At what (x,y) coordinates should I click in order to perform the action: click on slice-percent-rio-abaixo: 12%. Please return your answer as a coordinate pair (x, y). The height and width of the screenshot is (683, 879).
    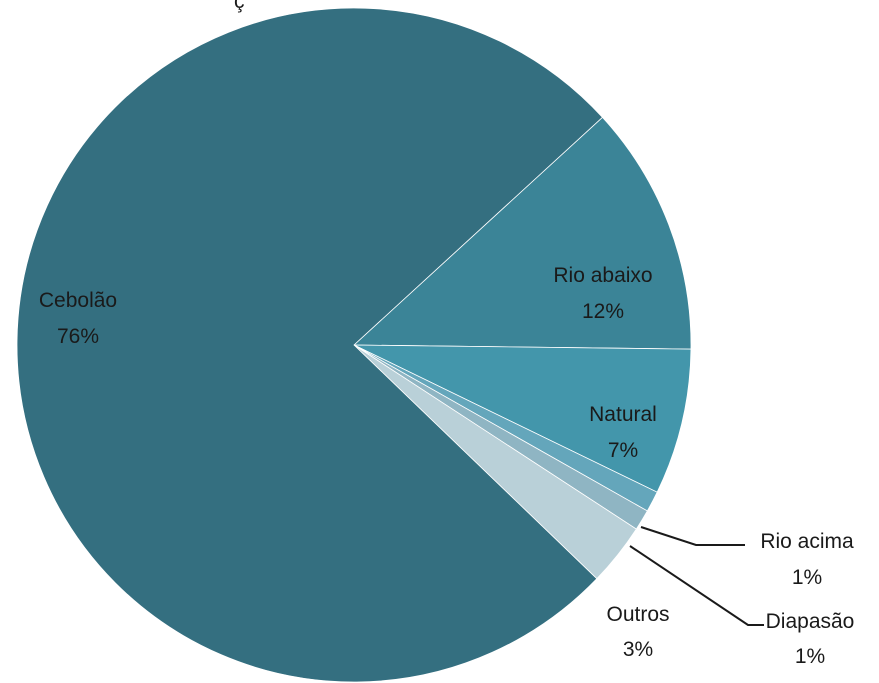
    Looking at the image, I should click on (603, 311).